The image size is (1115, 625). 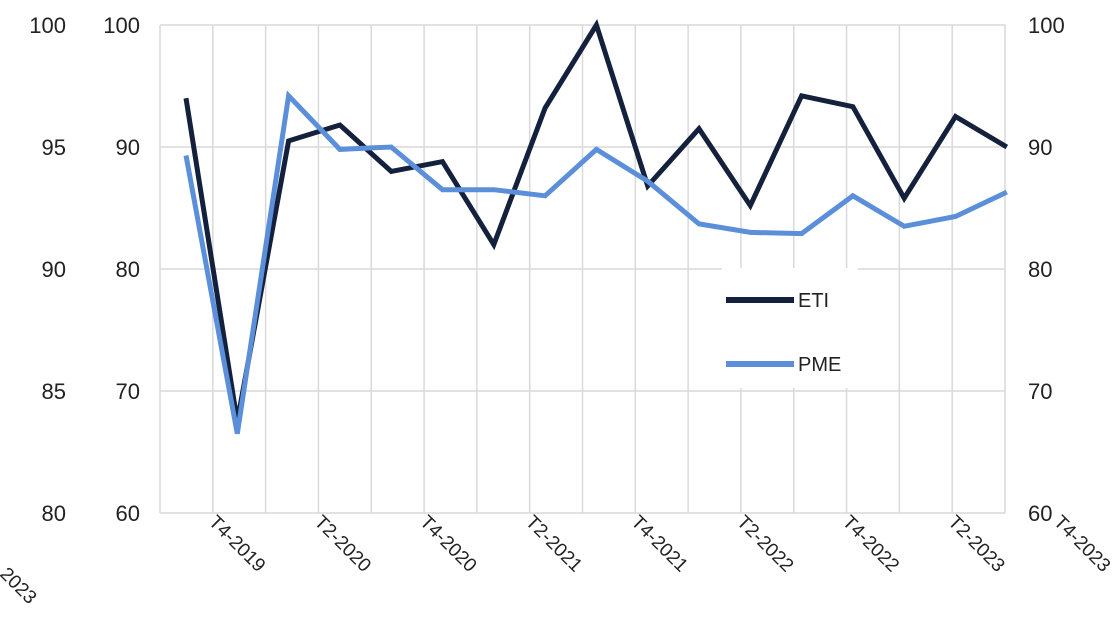 What do you see at coordinates (1040, 269) in the screenshot?
I see `right-y-tick-label: 80` at bounding box center [1040, 269].